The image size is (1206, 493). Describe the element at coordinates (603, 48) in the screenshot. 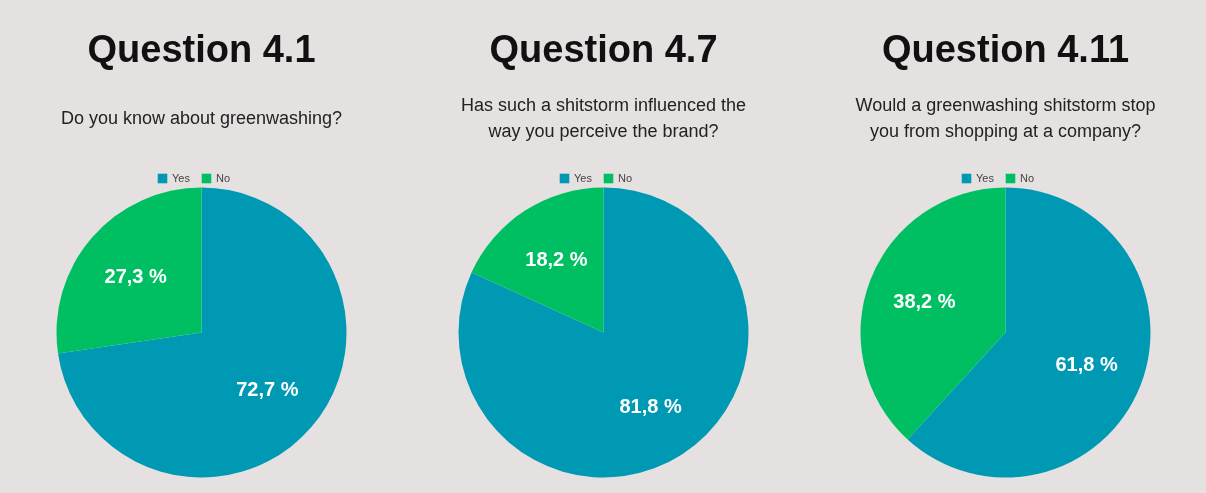

I see `chart-title: Question 4.7` at that location.